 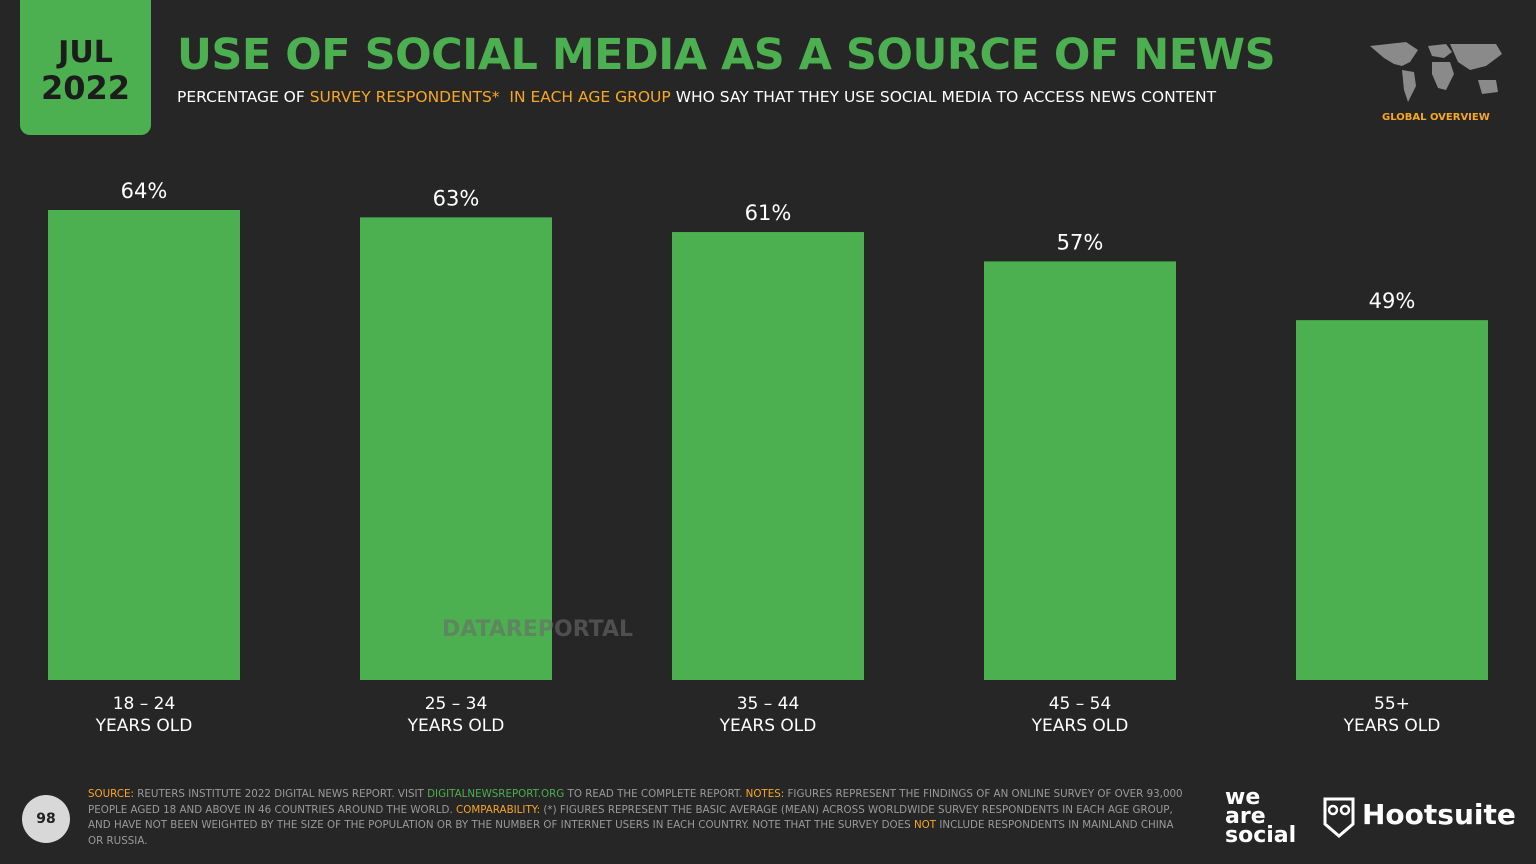 What do you see at coordinates (243, 97) in the screenshot?
I see `subtitle-part: PERCENTAGE OF` at bounding box center [243, 97].